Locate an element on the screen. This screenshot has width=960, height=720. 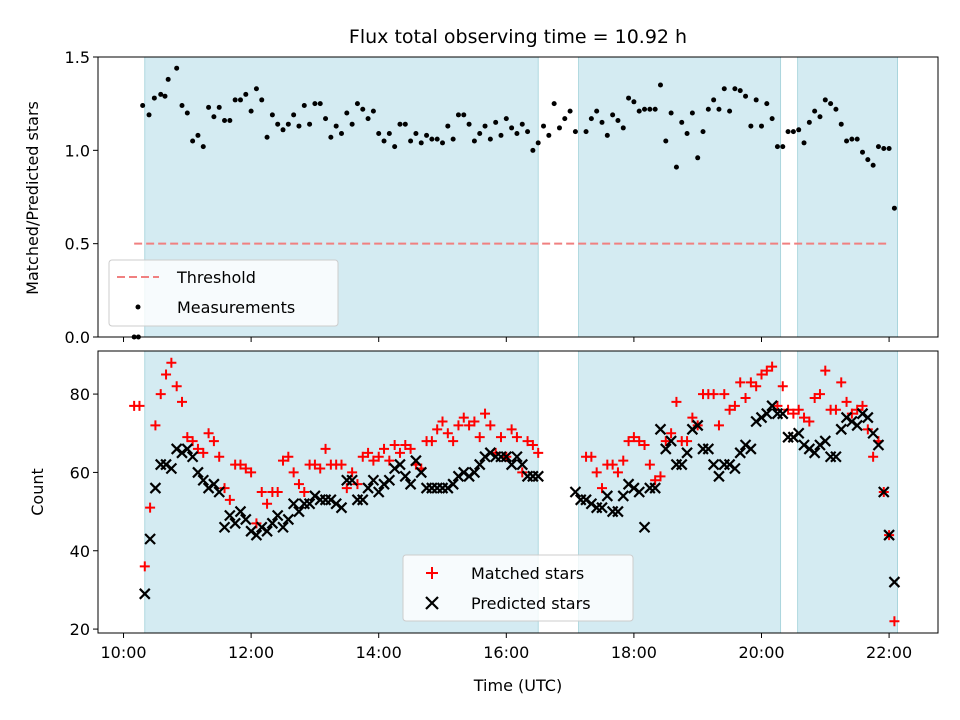
y-tick-label: 0.0 is located at coordinates (77, 337).